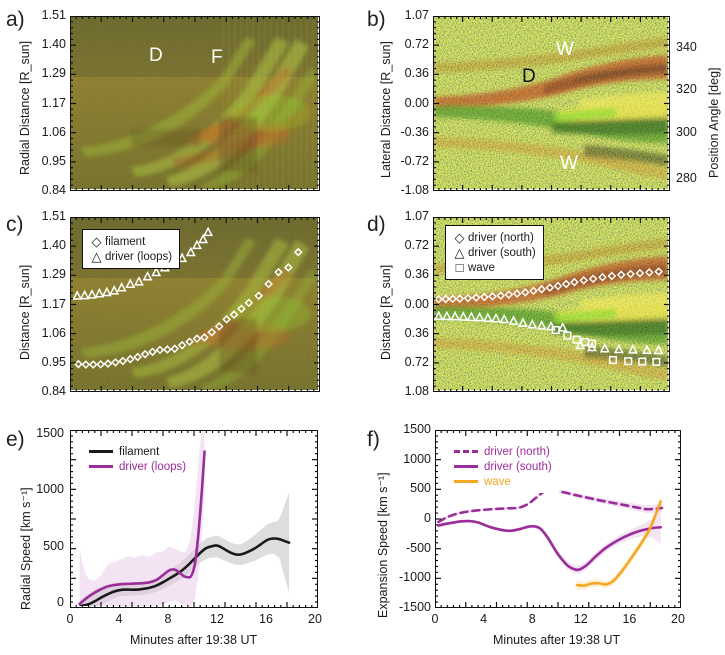 The height and width of the screenshot is (655, 725). What do you see at coordinates (137, 451) in the screenshot?
I see `legend-item-filament: filament` at bounding box center [137, 451].